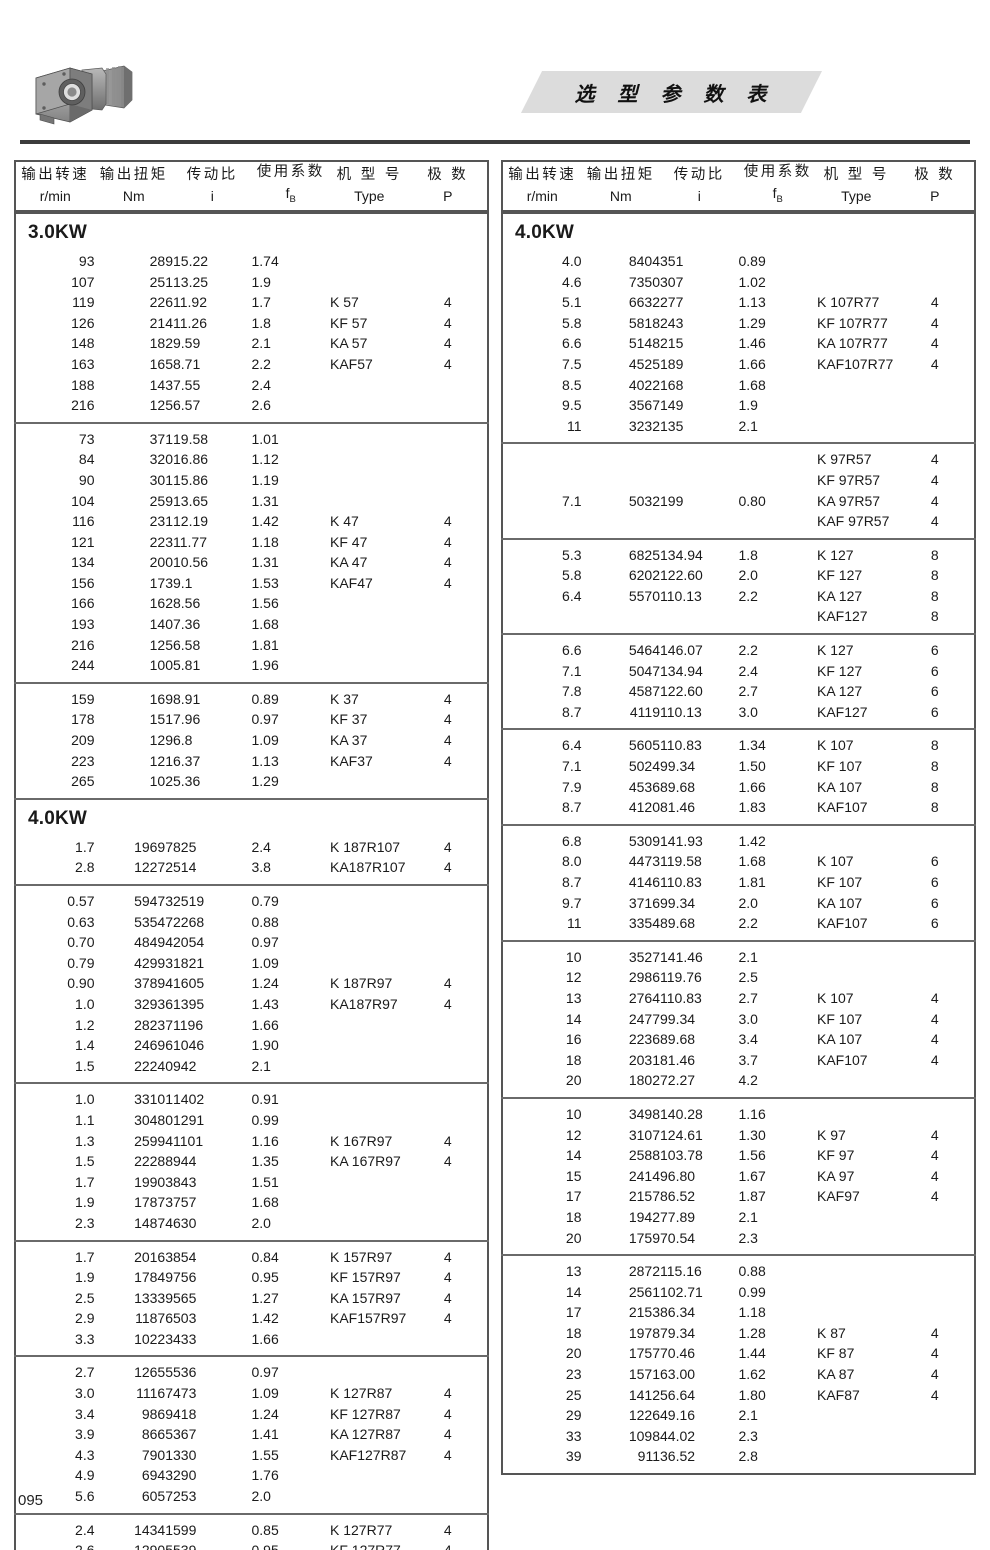  What do you see at coordinates (738, 575) in the screenshot?
I see `table-row: 5.8 6202 122.60 2.0 KF 127 8` at bounding box center [738, 575].